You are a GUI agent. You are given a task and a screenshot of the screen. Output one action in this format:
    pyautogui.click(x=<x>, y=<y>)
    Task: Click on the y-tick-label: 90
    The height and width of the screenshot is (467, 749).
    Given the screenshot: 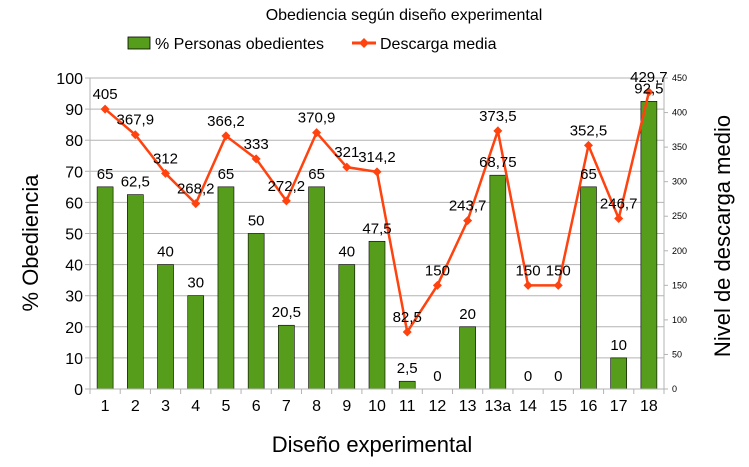 What is the action you would take?
    pyautogui.click(x=74, y=110)
    